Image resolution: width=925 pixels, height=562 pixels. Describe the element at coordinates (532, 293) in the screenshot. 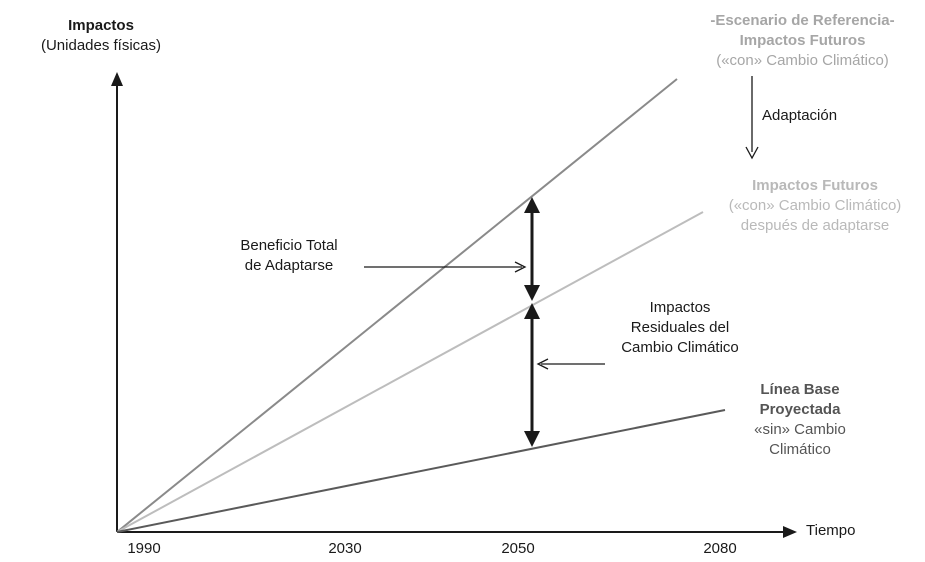

I see `total-benefit-bottom-arrowhead` at that location.